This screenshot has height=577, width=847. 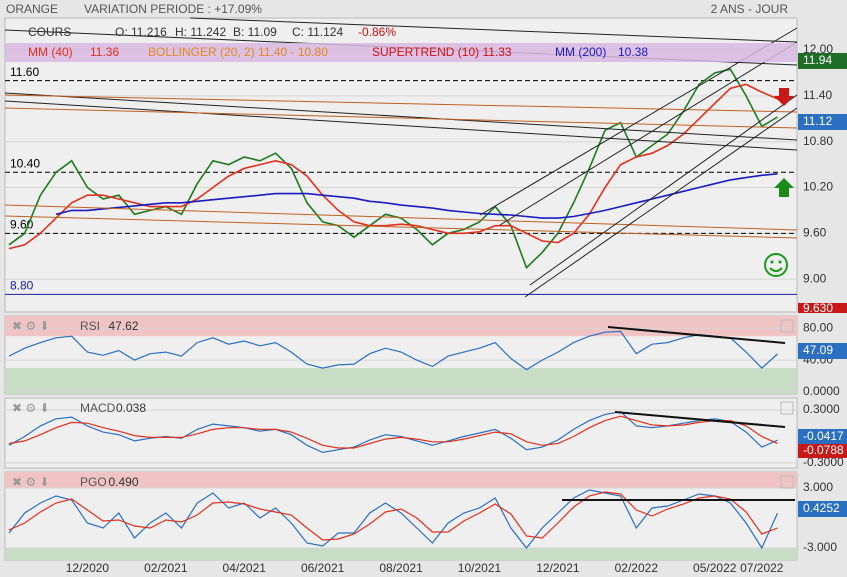 What do you see at coordinates (821, 409) in the screenshot?
I see `y-tick-label: 0.3000` at bounding box center [821, 409].